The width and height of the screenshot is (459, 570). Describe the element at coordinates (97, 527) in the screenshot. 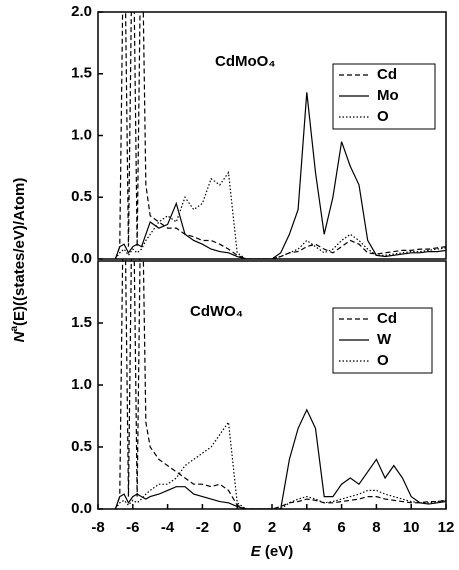

I see `x-tick-label: -8` at that location.